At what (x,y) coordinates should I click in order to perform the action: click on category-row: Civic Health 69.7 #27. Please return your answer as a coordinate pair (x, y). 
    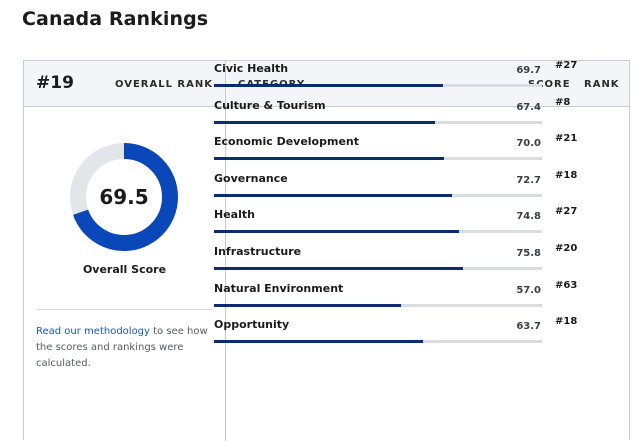
    Looking at the image, I should click on (404, 79).